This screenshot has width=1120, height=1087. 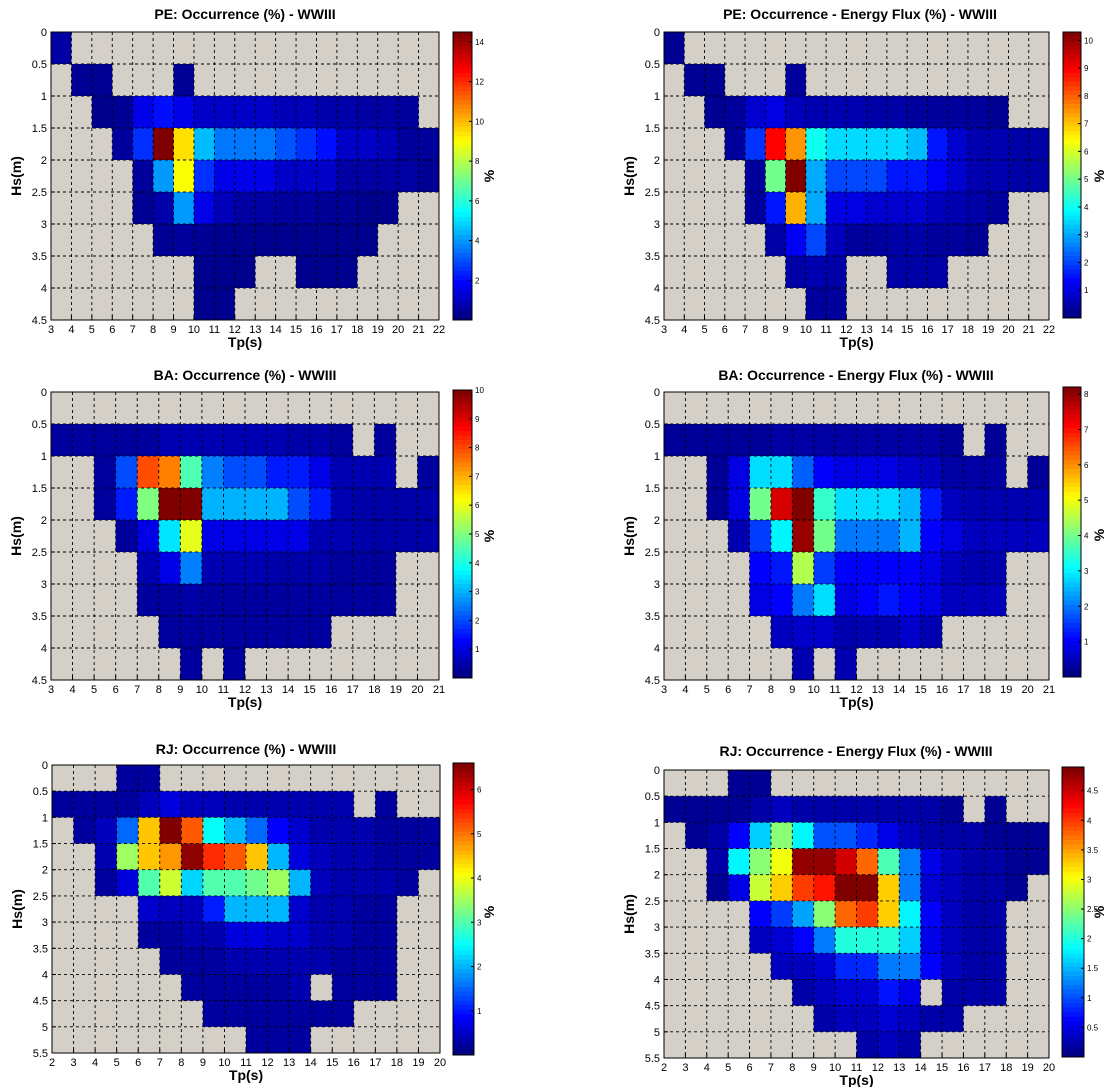 I want to click on grid-lines, so click(x=245, y=176).